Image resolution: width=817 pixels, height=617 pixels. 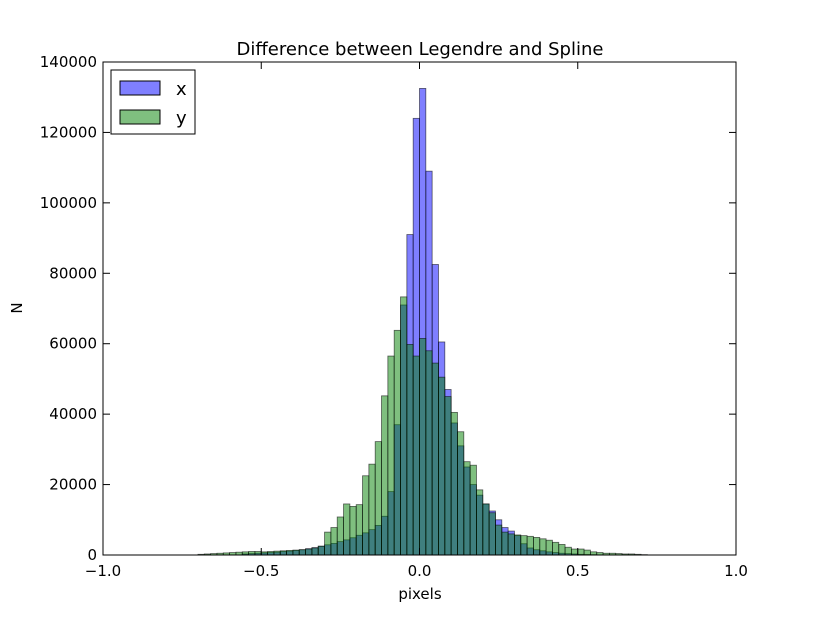 I want to click on legend-label-y: y, so click(x=181, y=118).